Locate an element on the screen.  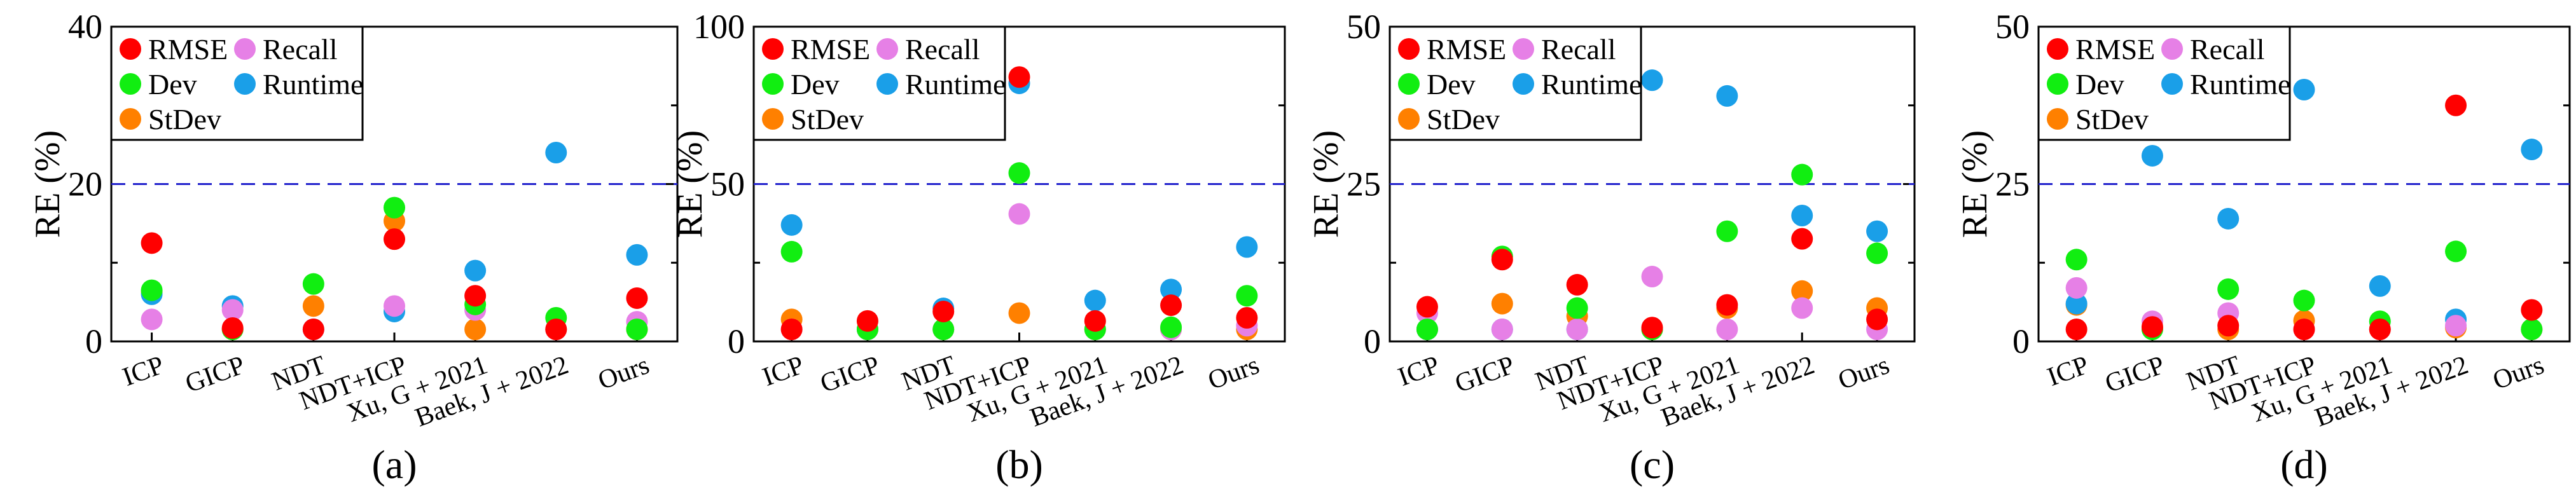
y-tick-label: 50 is located at coordinates (727, 184).